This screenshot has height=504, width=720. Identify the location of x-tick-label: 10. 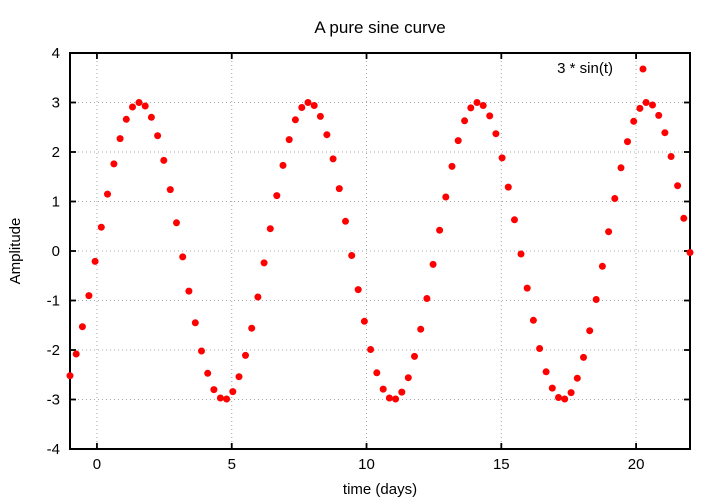
(366, 464).